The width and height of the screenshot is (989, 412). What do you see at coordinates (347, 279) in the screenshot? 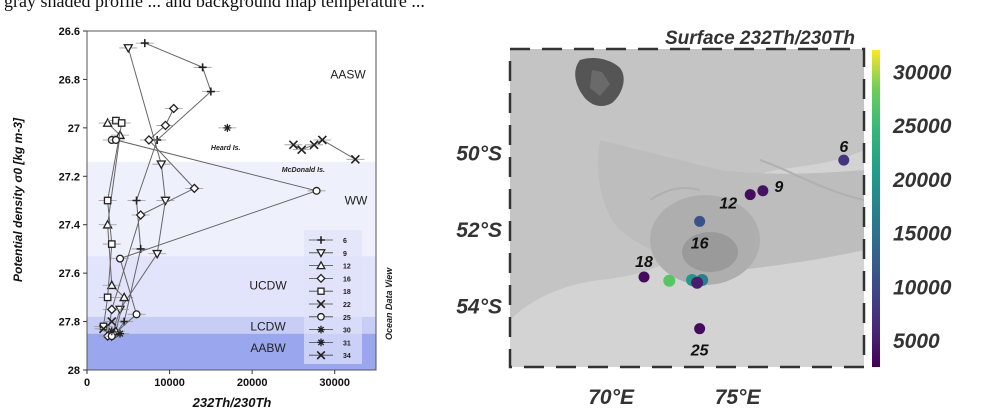
I see `legend-label-16: 16` at bounding box center [347, 279].